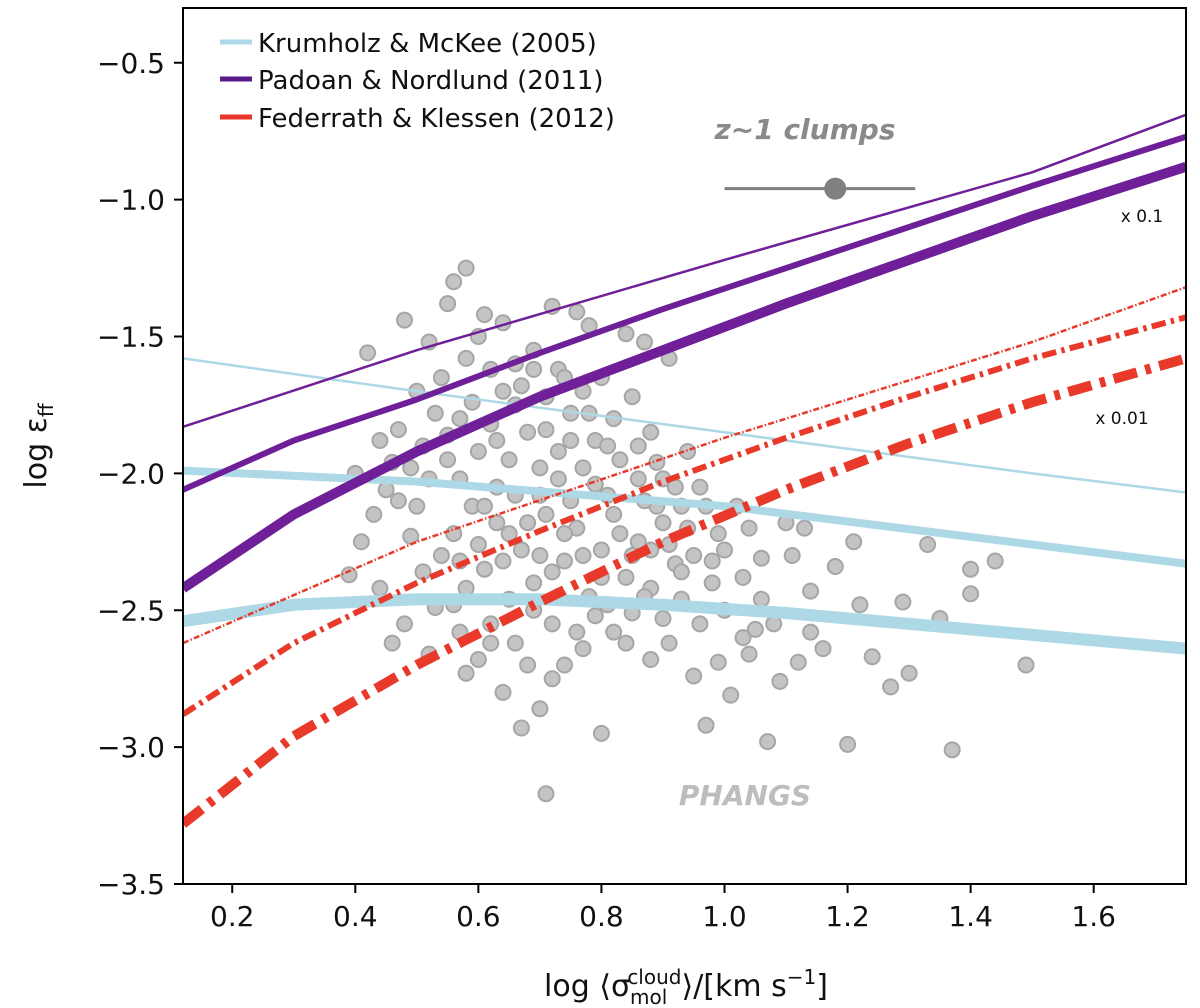 The image size is (1200, 1008). Describe the element at coordinates (478, 916) in the screenshot. I see `x-tick-label: 0.6` at that location.